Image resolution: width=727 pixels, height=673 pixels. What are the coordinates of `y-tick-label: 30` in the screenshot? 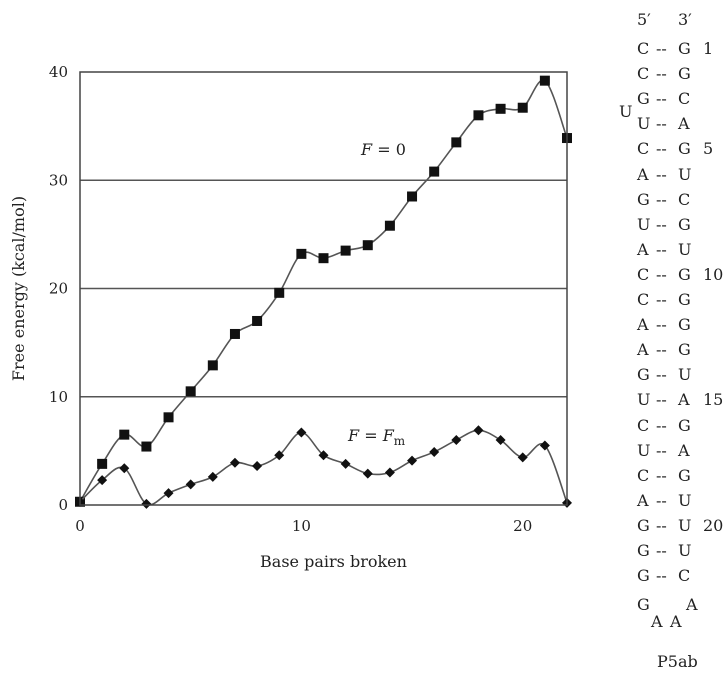 It's located at (58, 180).